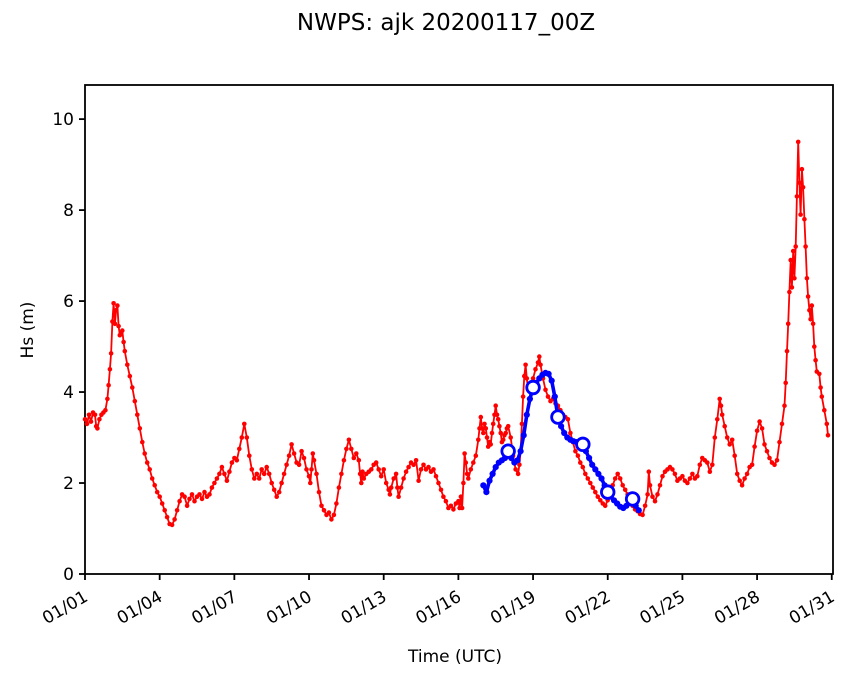  I want to click on y-tick-label: 0, so click(68, 575).